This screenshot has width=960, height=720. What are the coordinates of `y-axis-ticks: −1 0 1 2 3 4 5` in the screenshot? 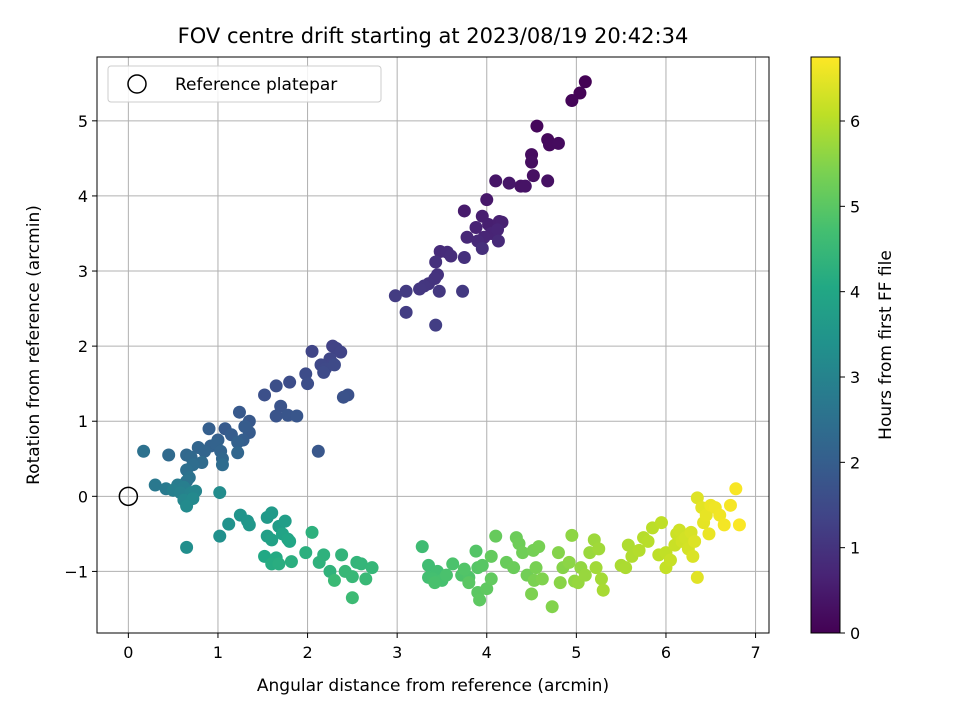 It's located at (80, 346).